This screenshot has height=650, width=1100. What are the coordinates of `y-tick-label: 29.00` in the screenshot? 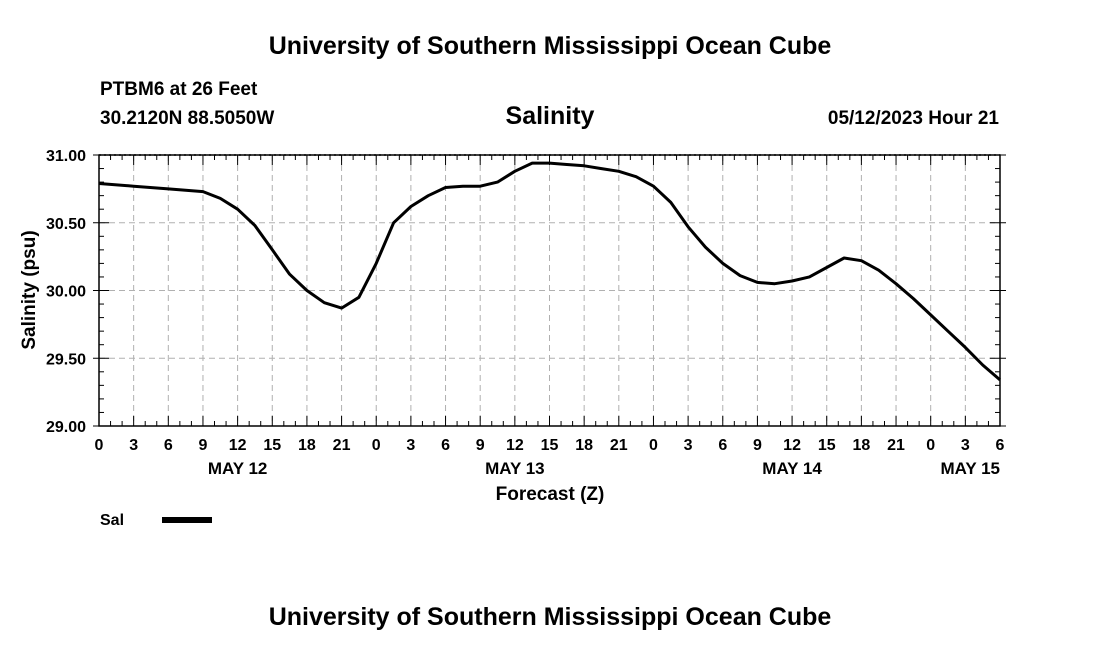 It's located at (66, 427).